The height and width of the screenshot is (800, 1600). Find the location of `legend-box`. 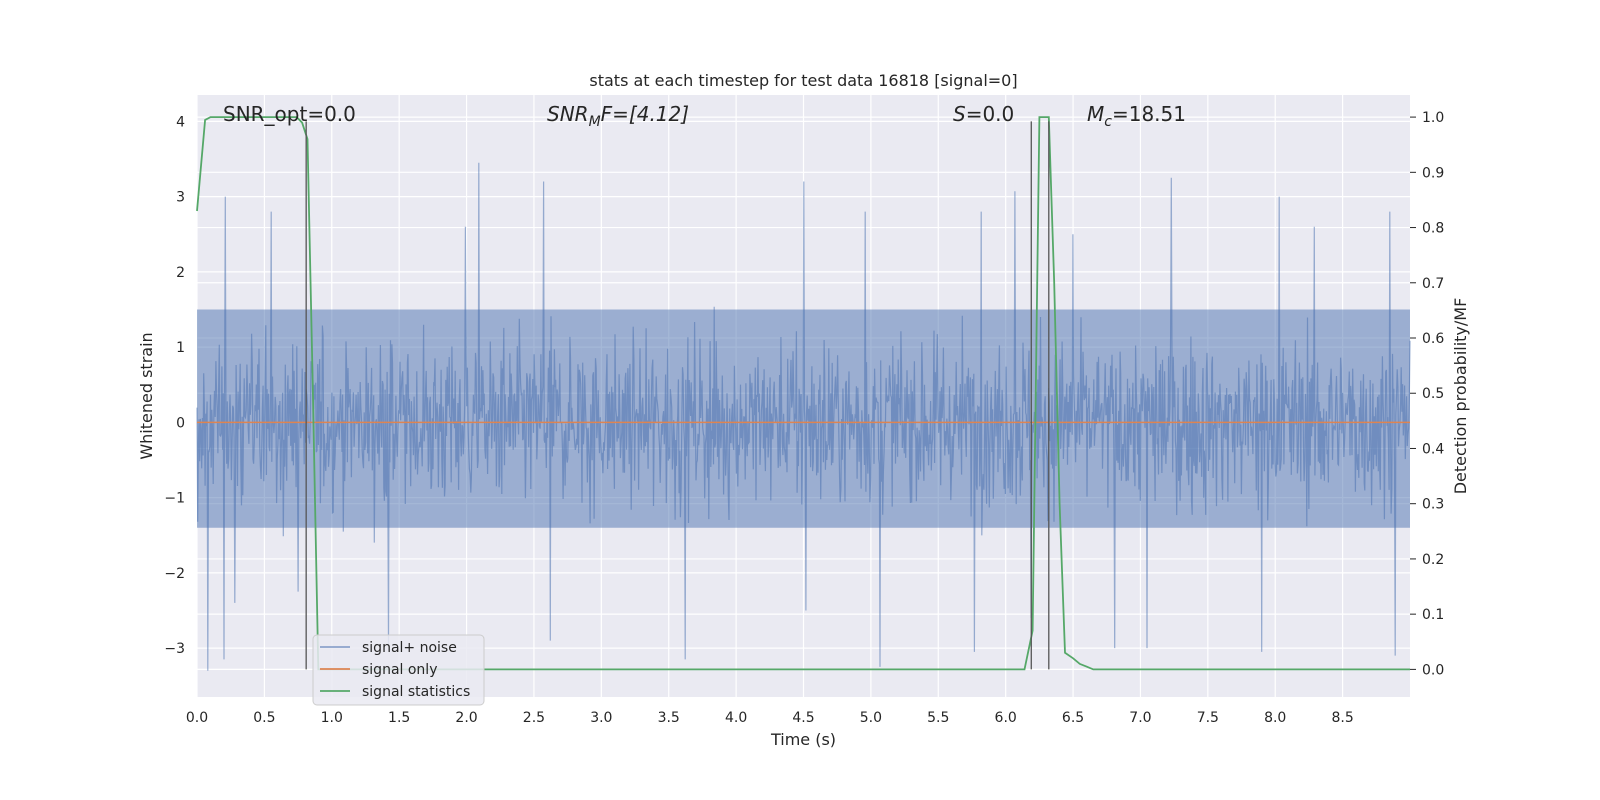

legend-box is located at coordinates (398, 670).